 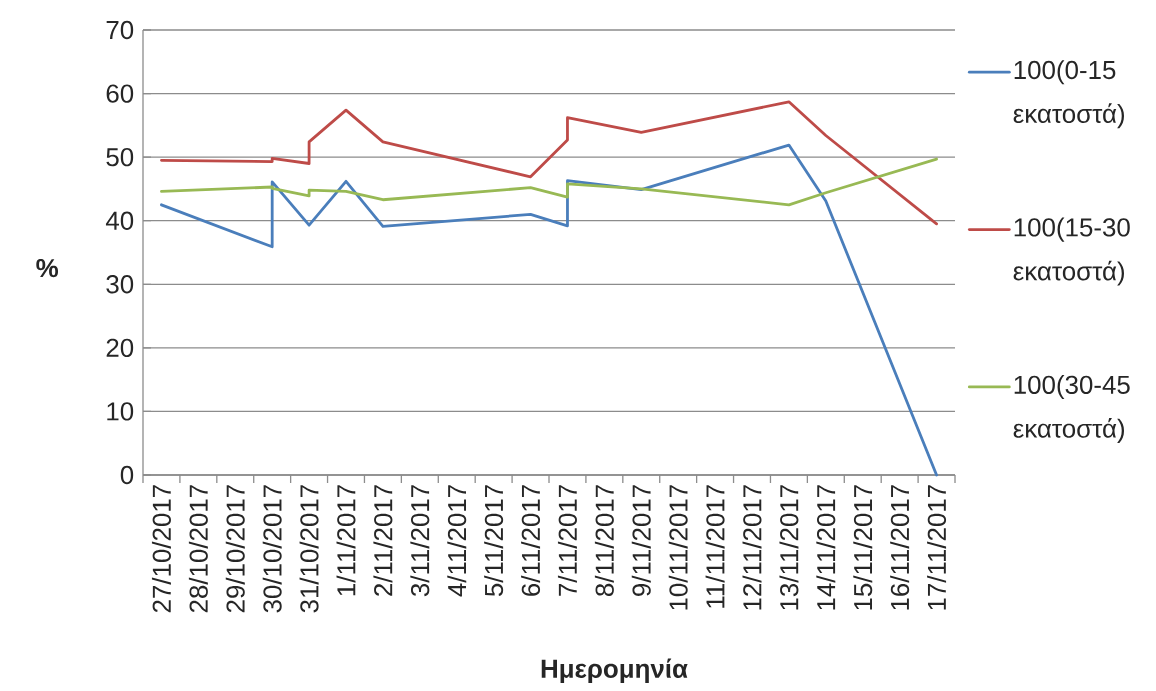 What do you see at coordinates (614, 671) in the screenshot?
I see `x-axis-title: Ημερομηνία` at bounding box center [614, 671].